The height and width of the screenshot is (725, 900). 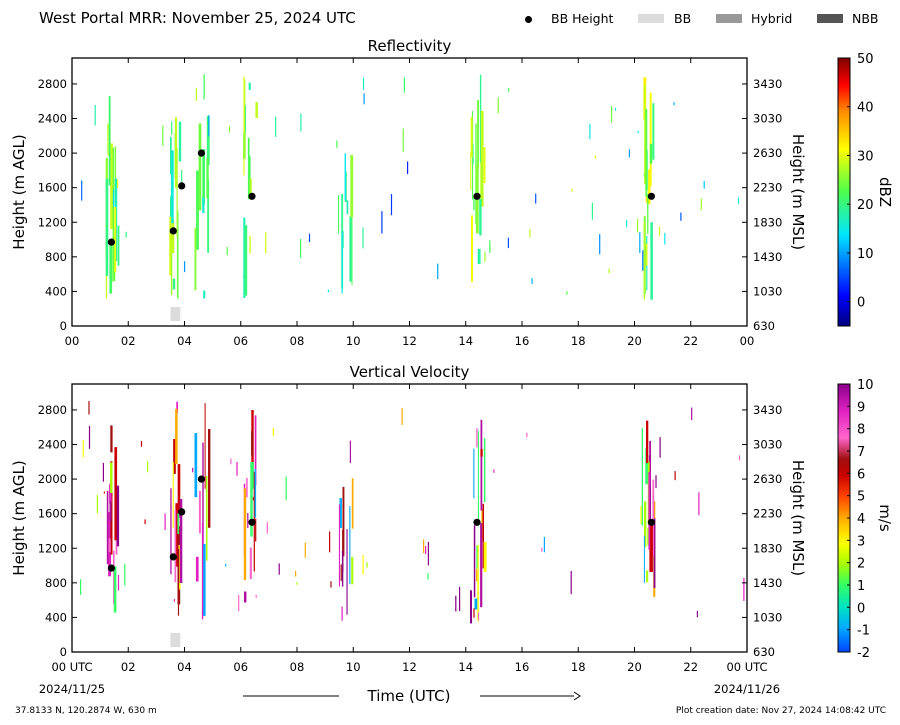 I want to click on colorbar-tick-label: 5, so click(x=861, y=497).